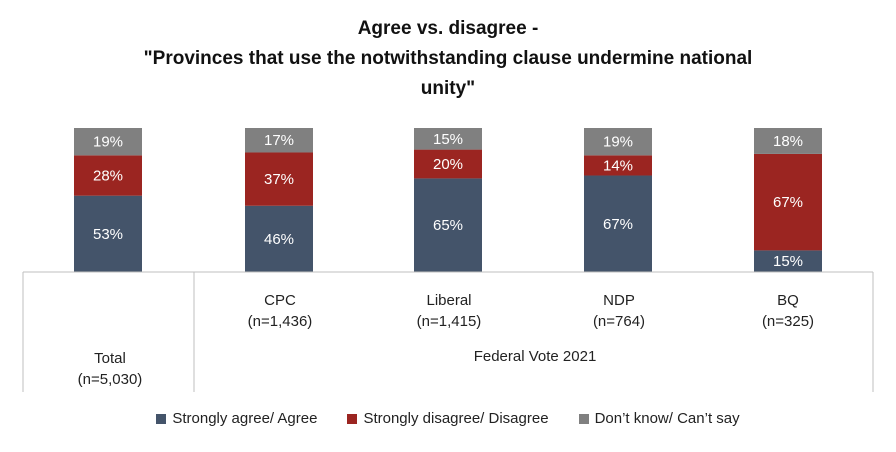  Describe the element at coordinates (788, 321) in the screenshot. I see `category-n: (n=325)` at that location.